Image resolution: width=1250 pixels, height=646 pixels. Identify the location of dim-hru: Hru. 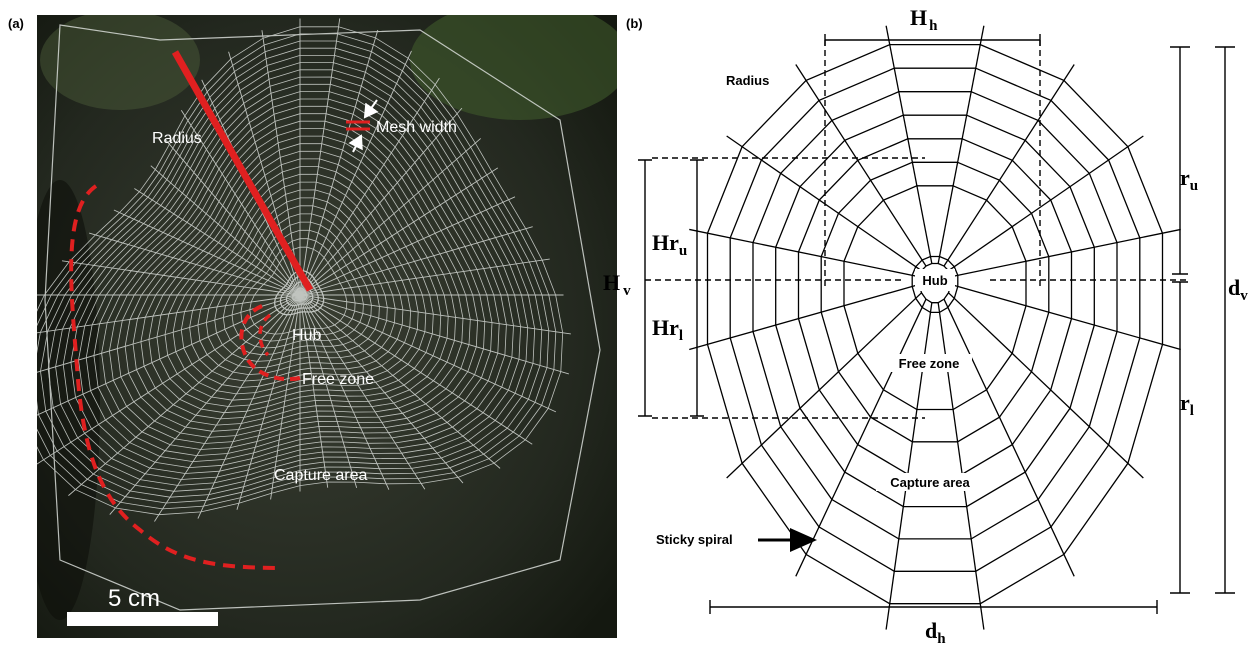
(669, 244).